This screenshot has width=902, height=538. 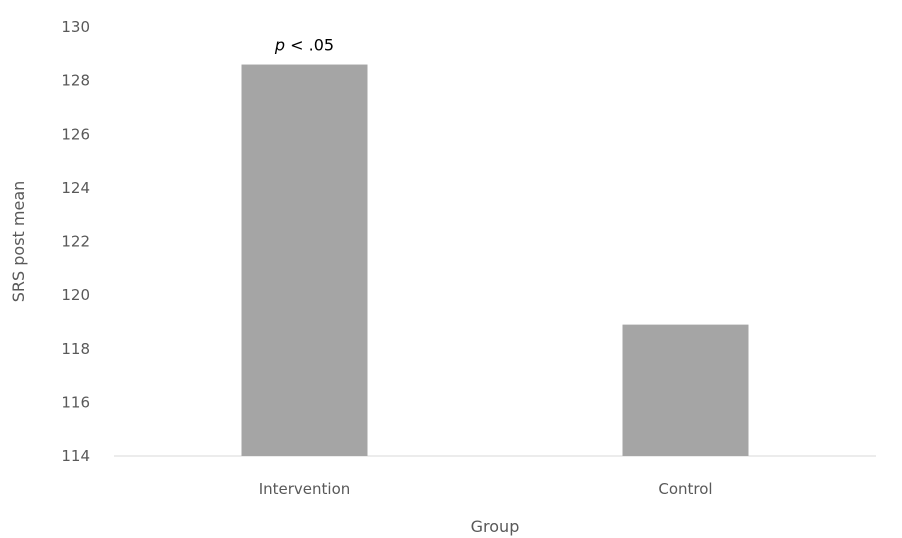 I want to click on y-tick-label: 126, so click(x=75, y=134).